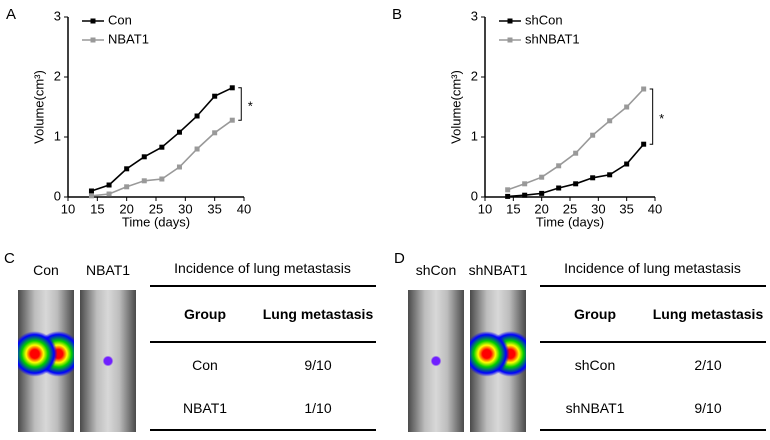 This screenshot has height=440, width=770. I want to click on panel-label: A, so click(11, 14).